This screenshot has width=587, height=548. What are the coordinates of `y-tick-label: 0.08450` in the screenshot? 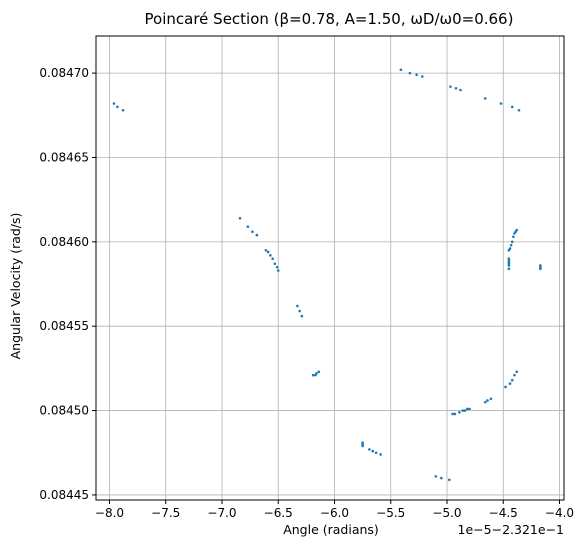 It's located at (64, 411).